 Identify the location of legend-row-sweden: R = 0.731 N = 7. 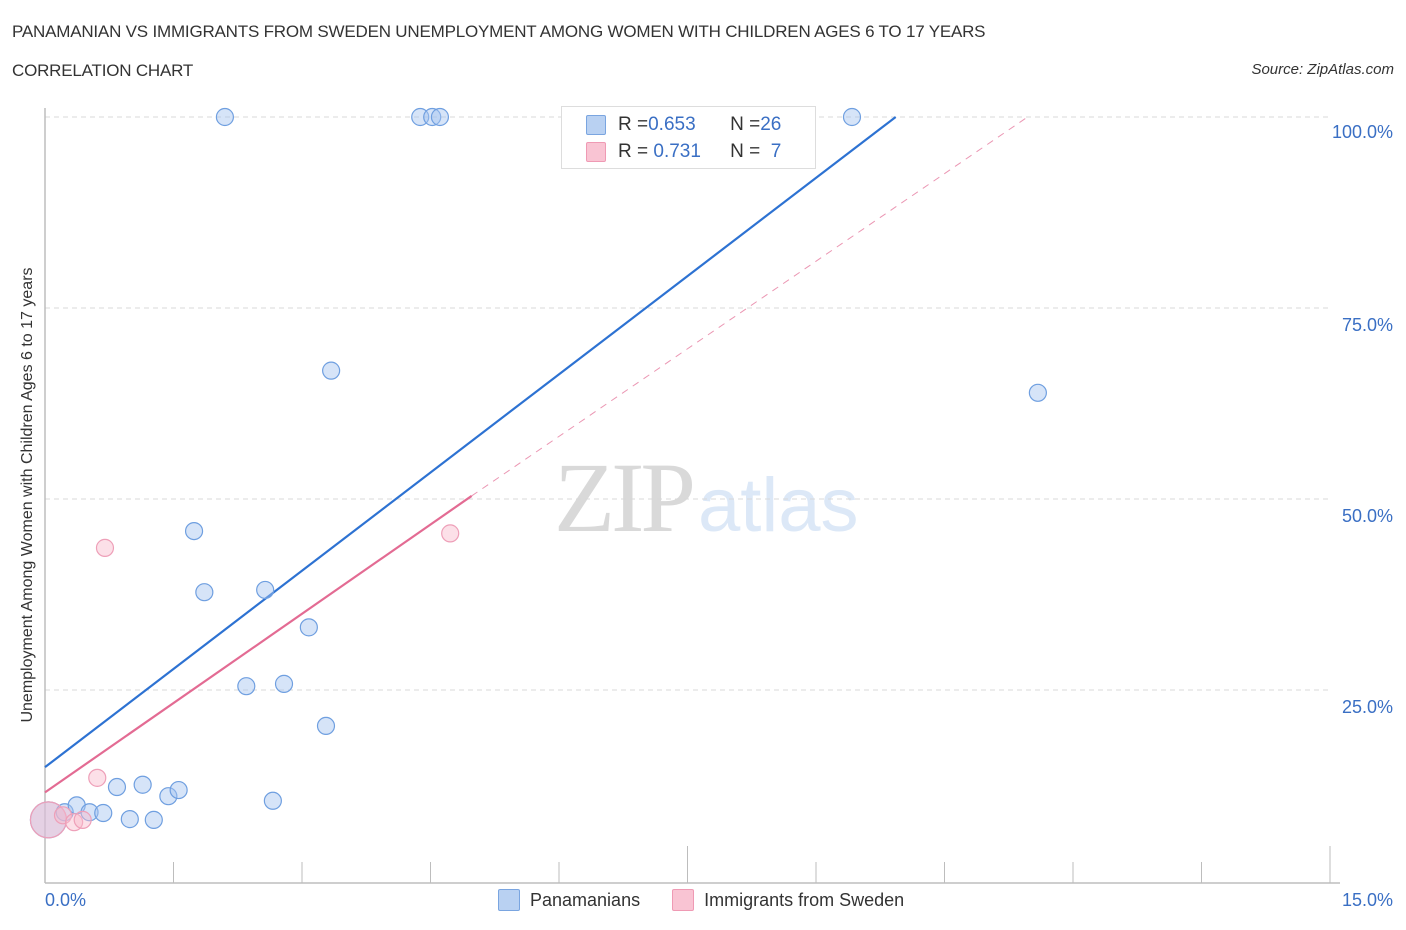
(683, 152).